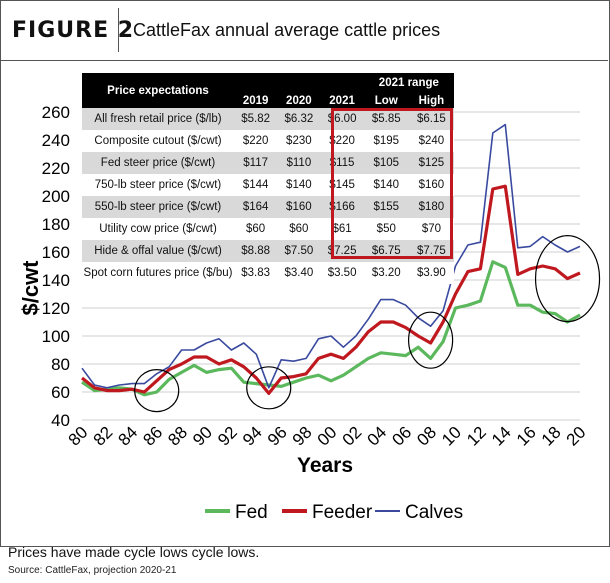 The height and width of the screenshot is (583, 610). What do you see at coordinates (56, 266) in the screenshot?
I see `y-tick-labels: 40 60 80 100 120 140 160 180 200 220 240 260` at bounding box center [56, 266].